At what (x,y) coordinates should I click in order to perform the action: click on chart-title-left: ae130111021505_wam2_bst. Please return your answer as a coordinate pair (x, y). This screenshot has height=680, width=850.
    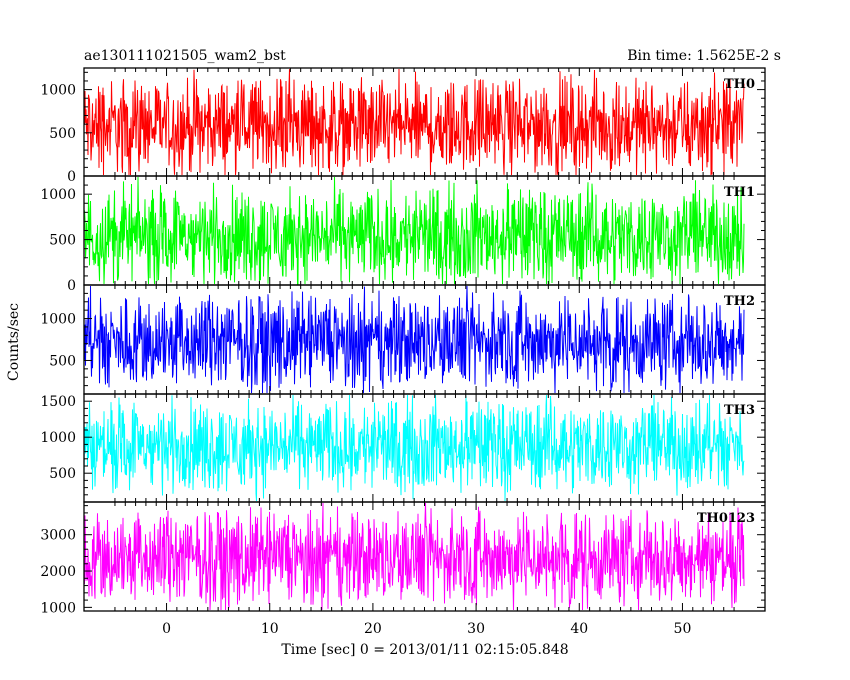
    Looking at the image, I should click on (185, 56).